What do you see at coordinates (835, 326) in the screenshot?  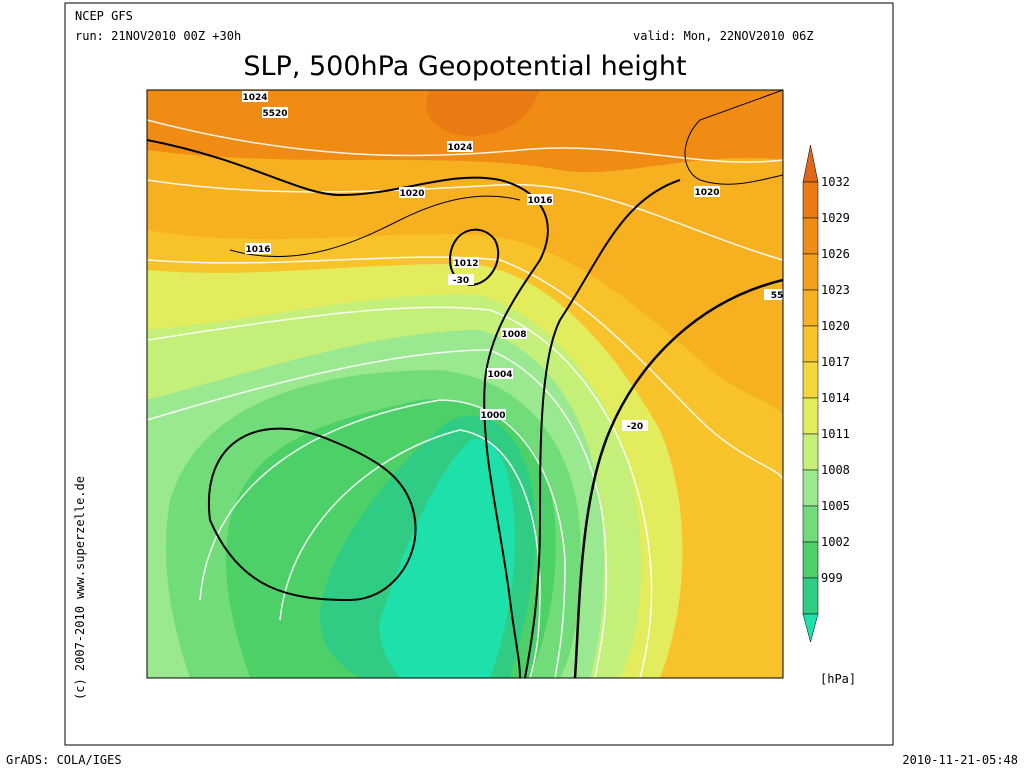 I see `colorbar-label: 1020` at bounding box center [835, 326].